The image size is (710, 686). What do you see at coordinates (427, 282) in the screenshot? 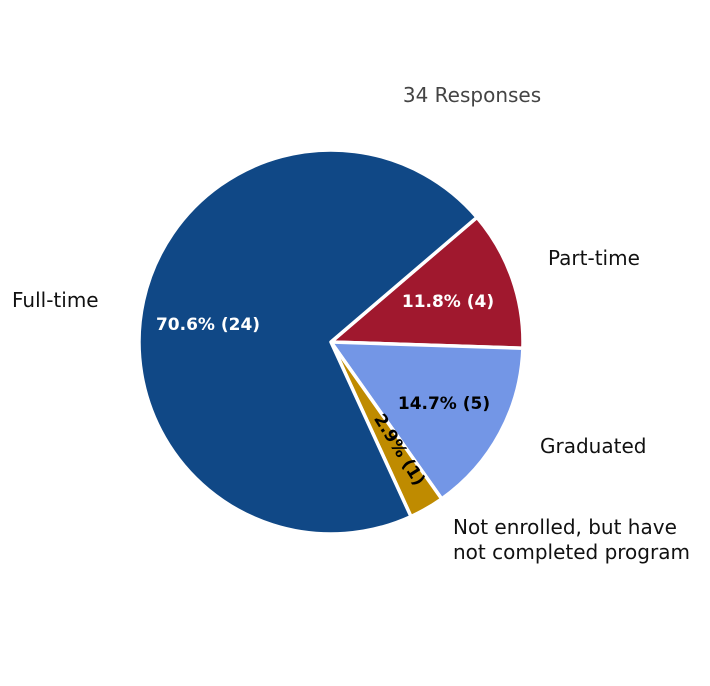
I see `pie-slice-part-time` at bounding box center [427, 282].